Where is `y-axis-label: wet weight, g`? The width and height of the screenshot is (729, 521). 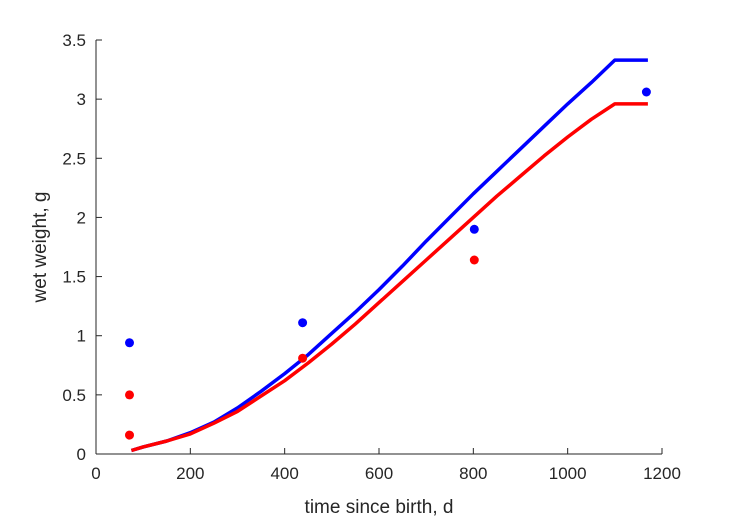 y-axis-label: wet weight, g is located at coordinates (40, 248).